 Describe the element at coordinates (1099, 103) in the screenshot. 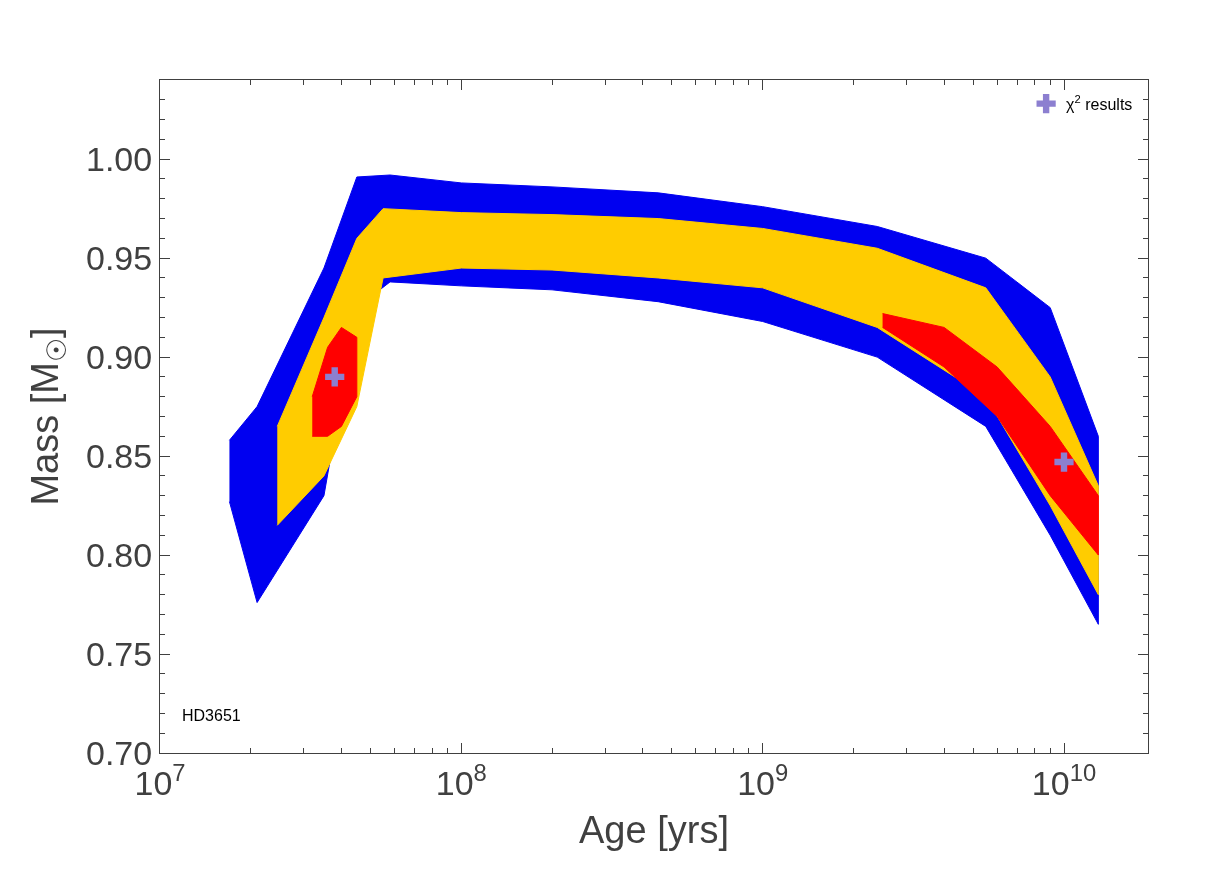

I see `legend-label: χ$^{2}$ results` at that location.